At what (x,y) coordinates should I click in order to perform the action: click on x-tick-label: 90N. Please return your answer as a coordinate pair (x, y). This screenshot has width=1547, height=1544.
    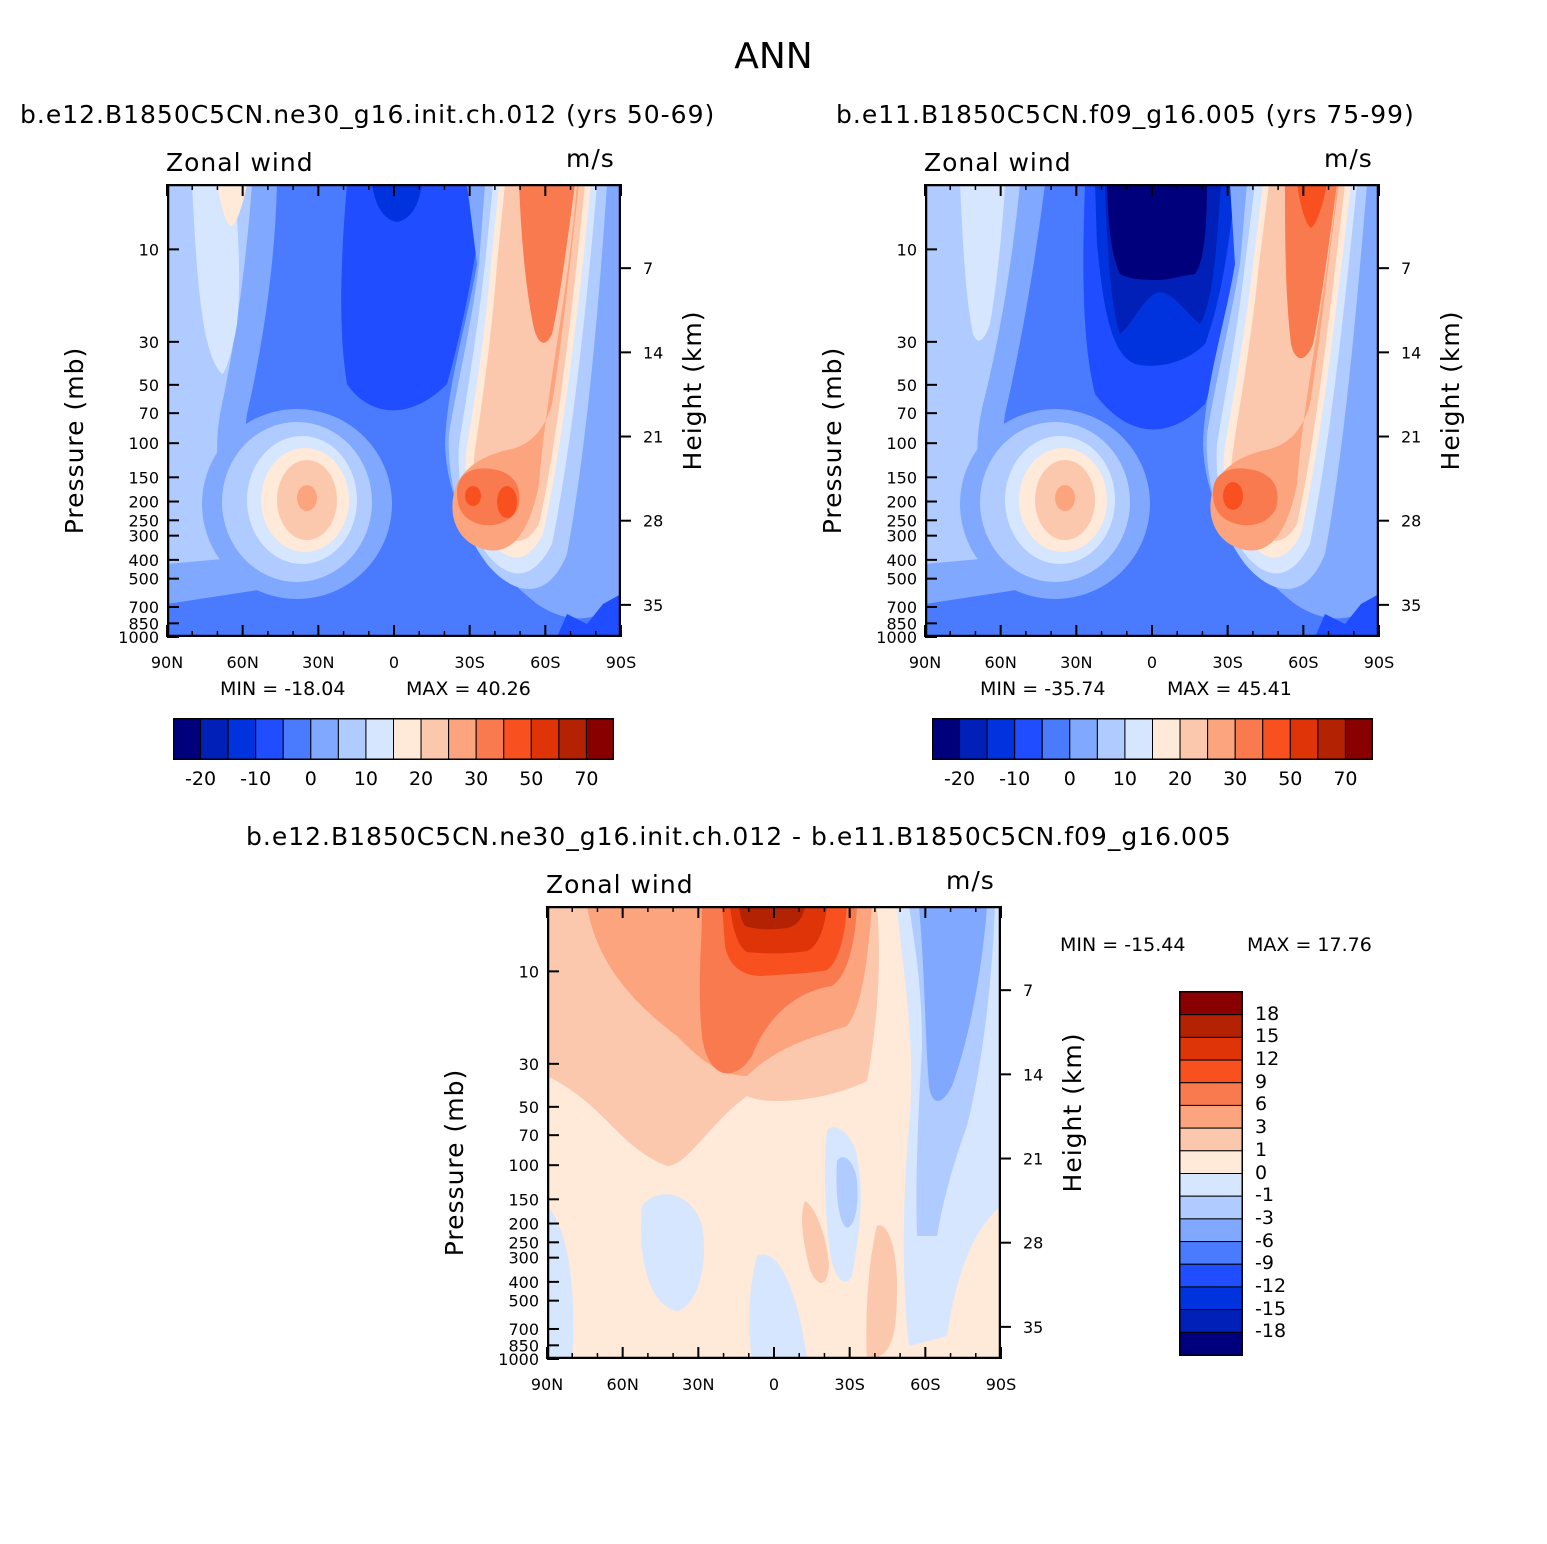
    Looking at the image, I should click on (167, 662).